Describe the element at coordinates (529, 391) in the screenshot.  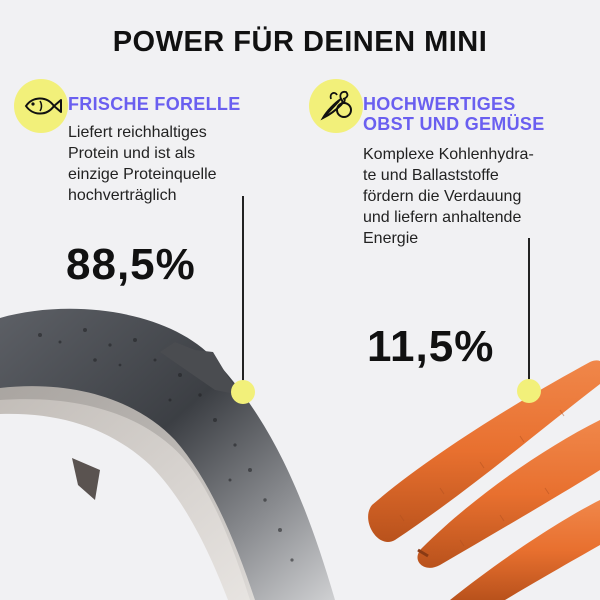
I see `vegetables-marker-dot` at that location.